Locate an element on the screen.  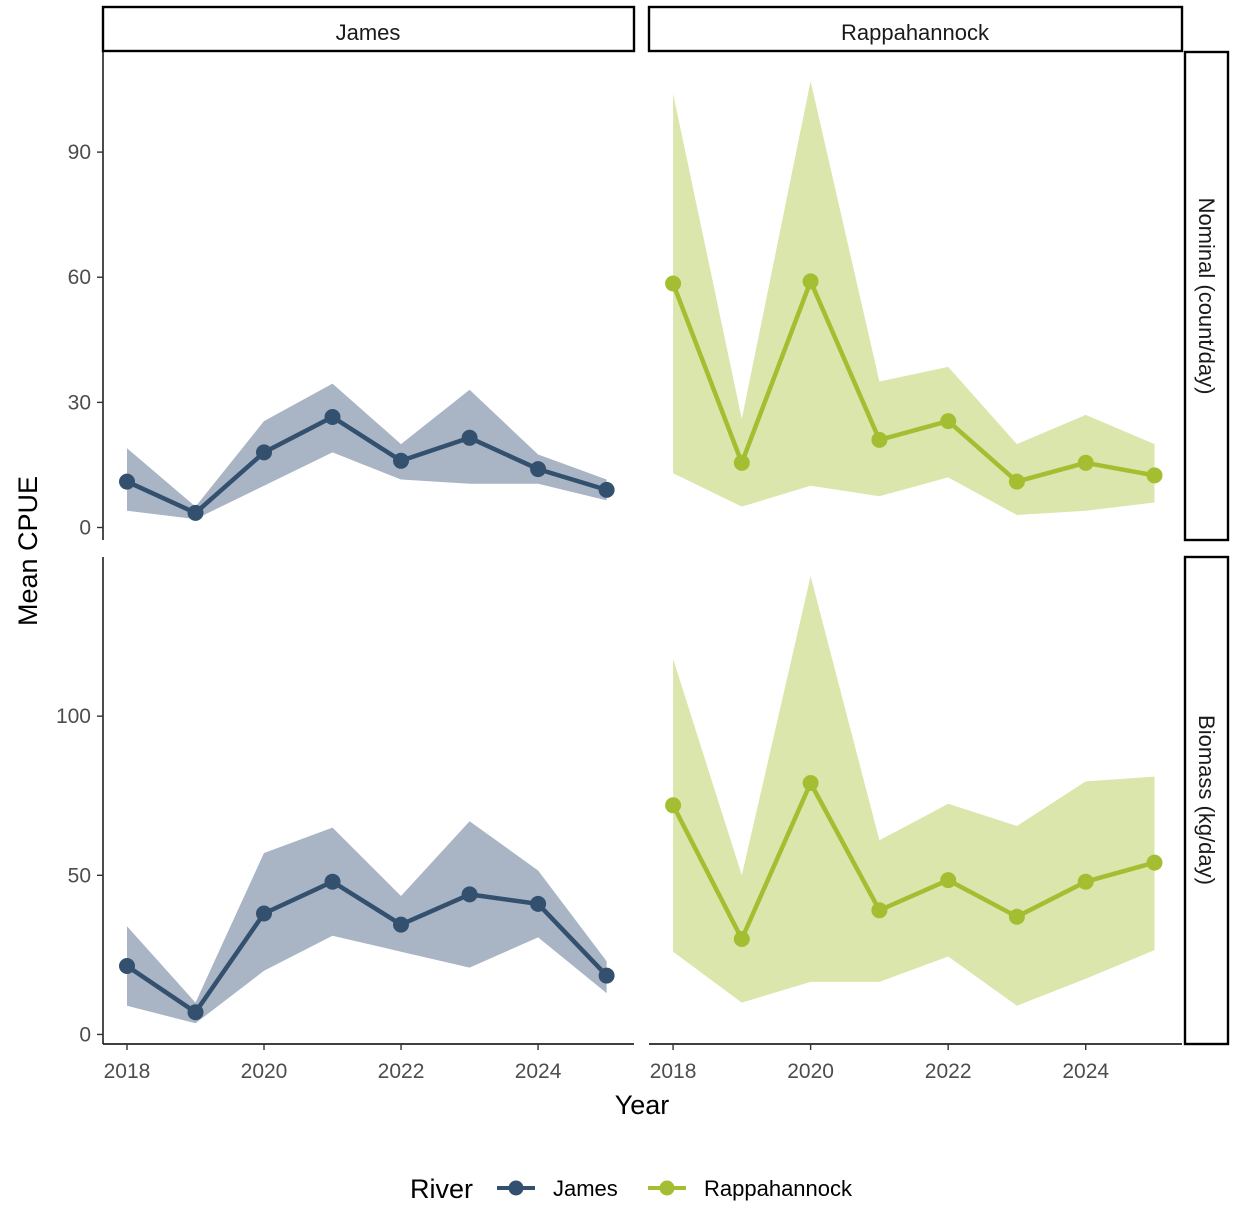
strip-label-biomass: Biomass (kg/day) is located at coordinates (1206, 800).